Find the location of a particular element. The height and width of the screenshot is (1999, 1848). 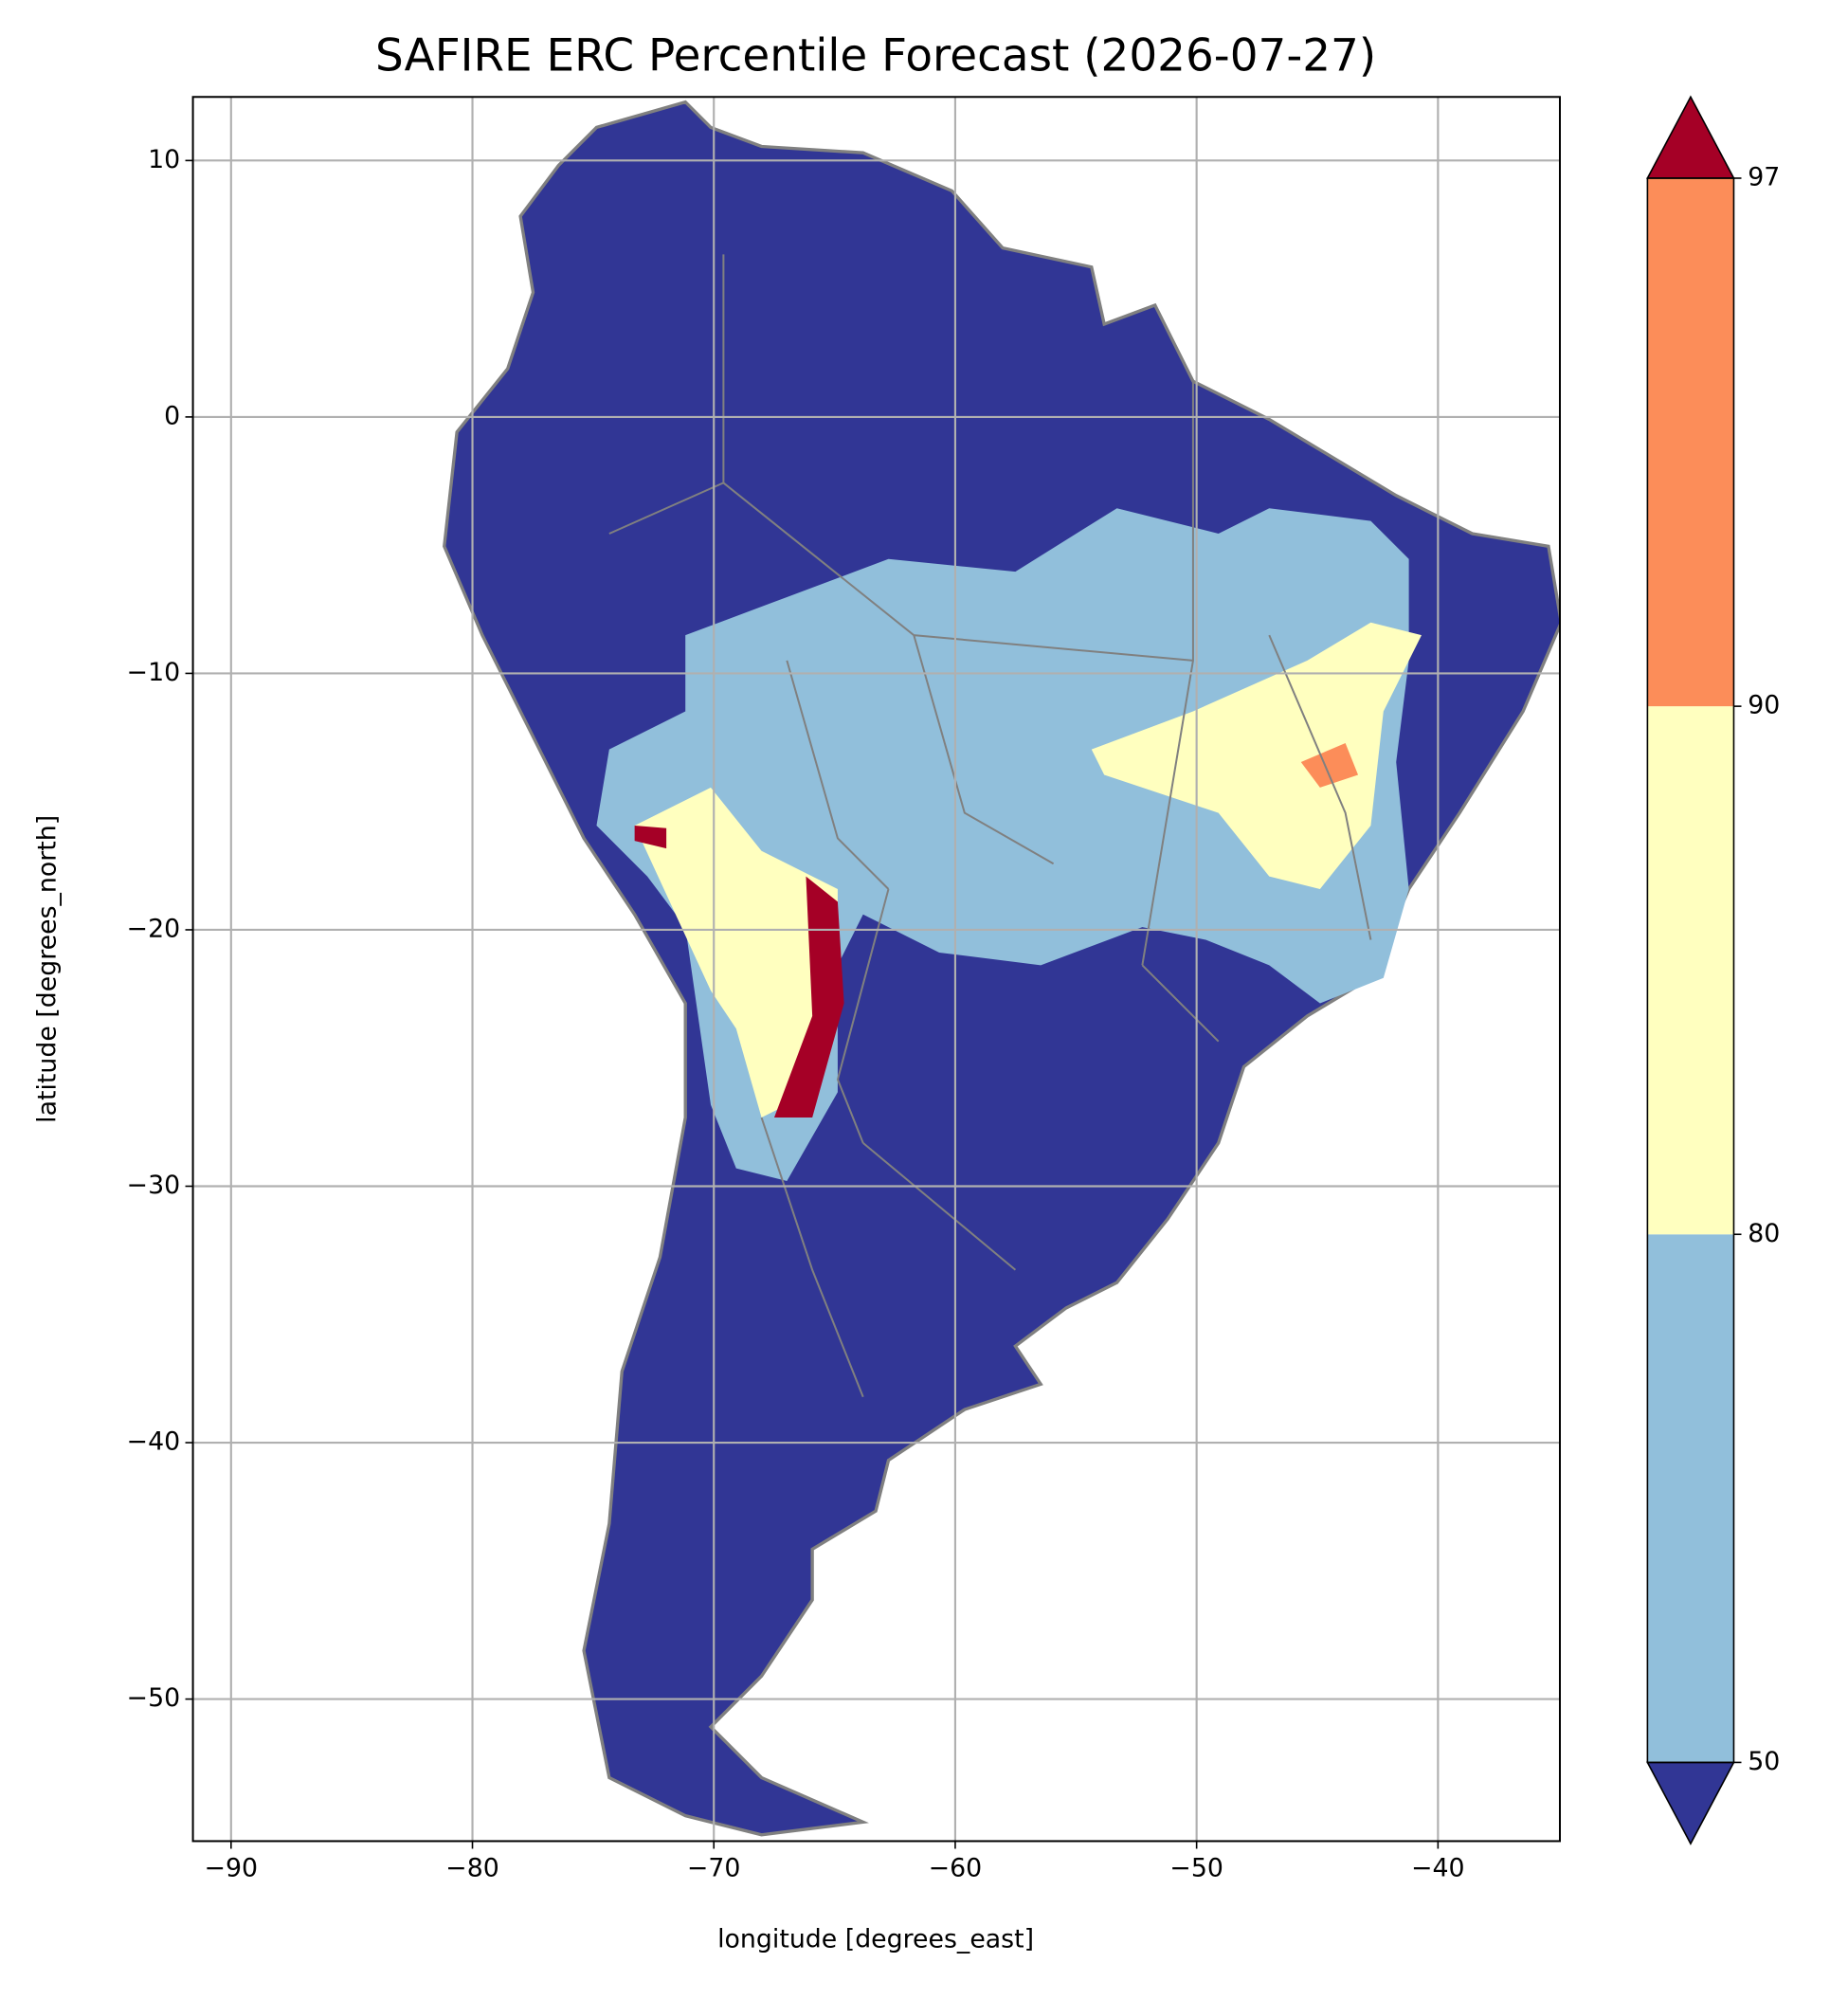

x-axis-label: longitude [degrees_east] is located at coordinates (876, 1939).